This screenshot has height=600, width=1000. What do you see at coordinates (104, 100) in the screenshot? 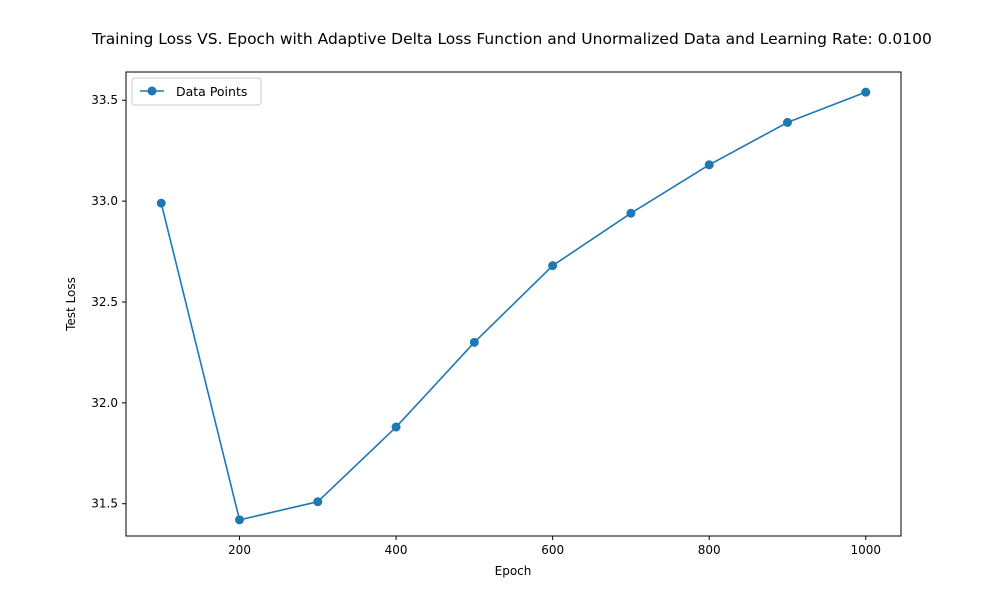
I see `y-tick-label: 33.5` at bounding box center [104, 100].